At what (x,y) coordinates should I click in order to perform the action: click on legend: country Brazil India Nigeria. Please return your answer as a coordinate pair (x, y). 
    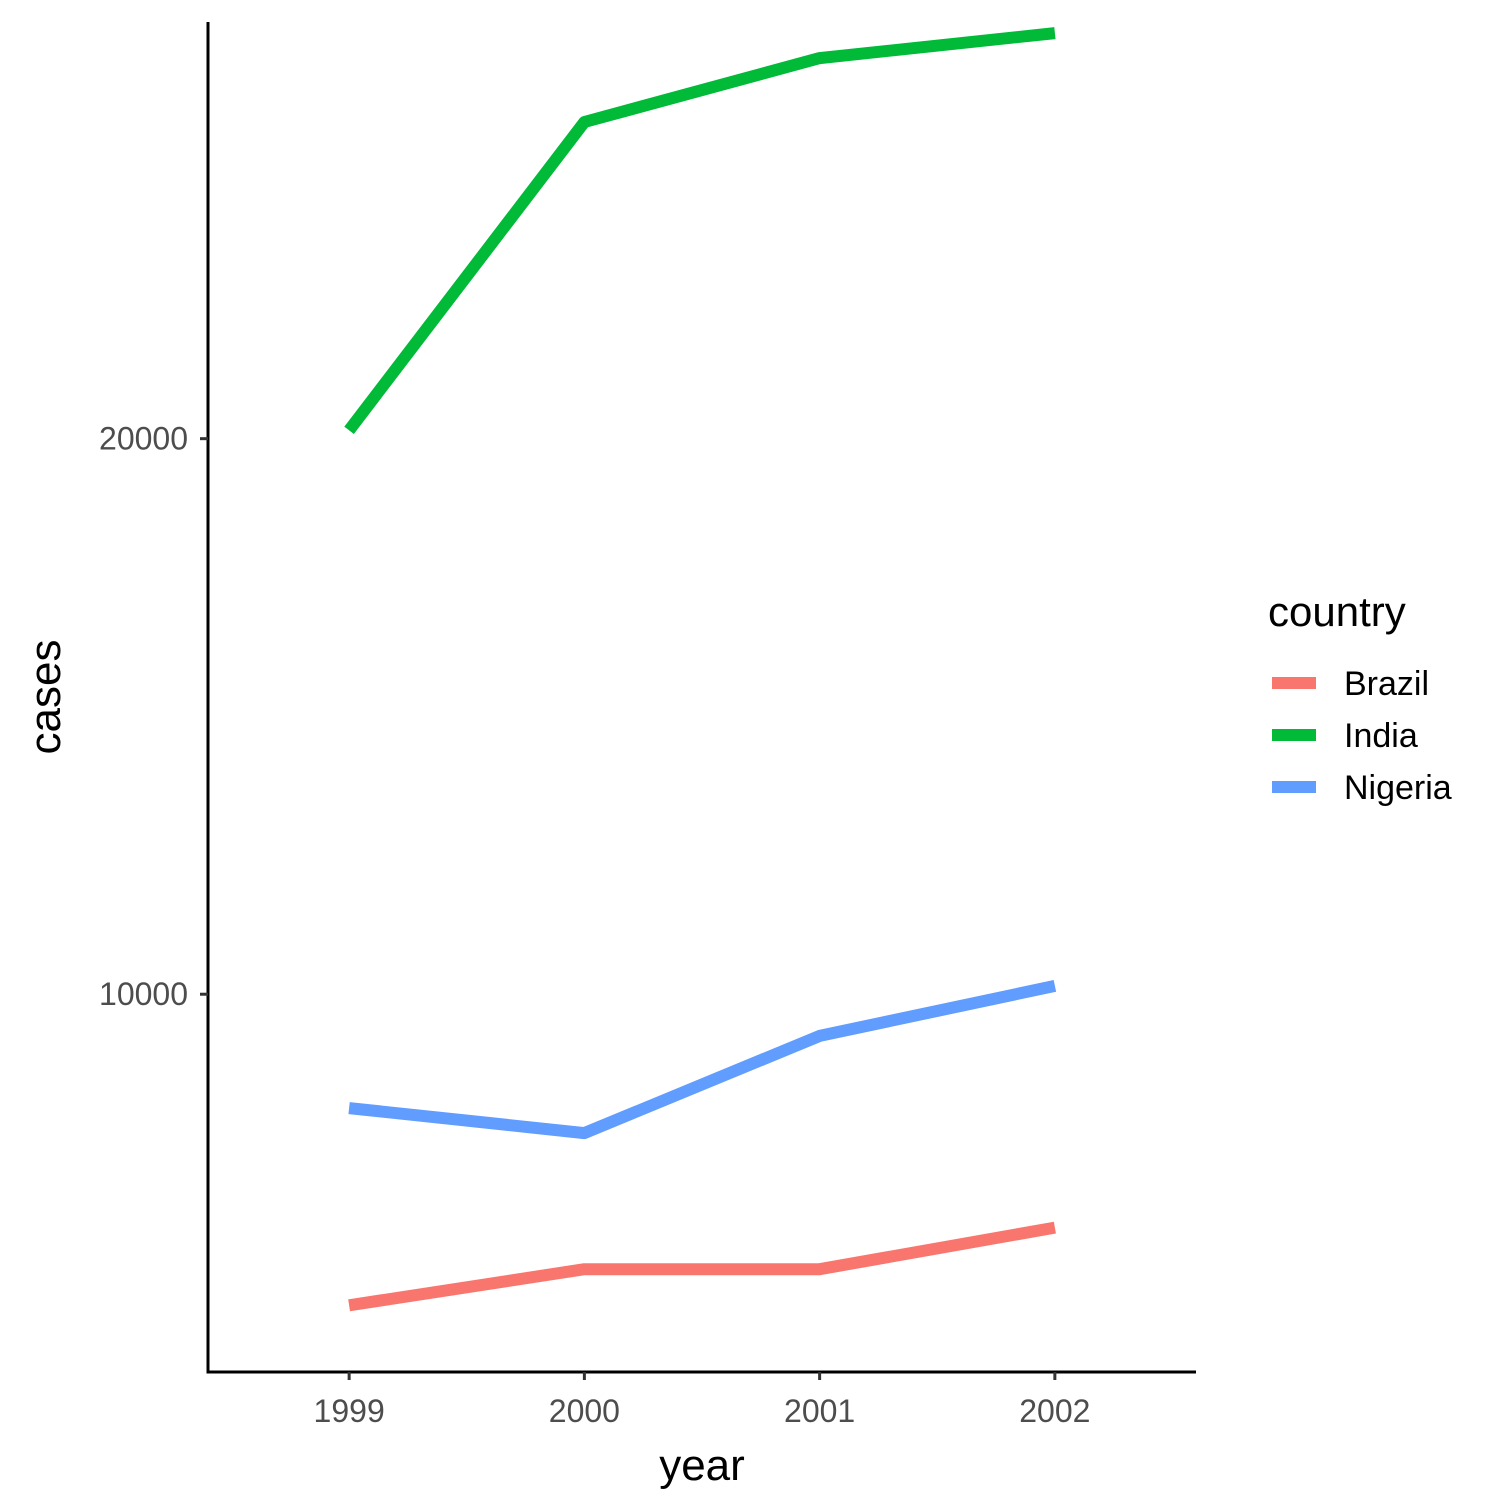
    Looking at the image, I should click on (1360, 697).